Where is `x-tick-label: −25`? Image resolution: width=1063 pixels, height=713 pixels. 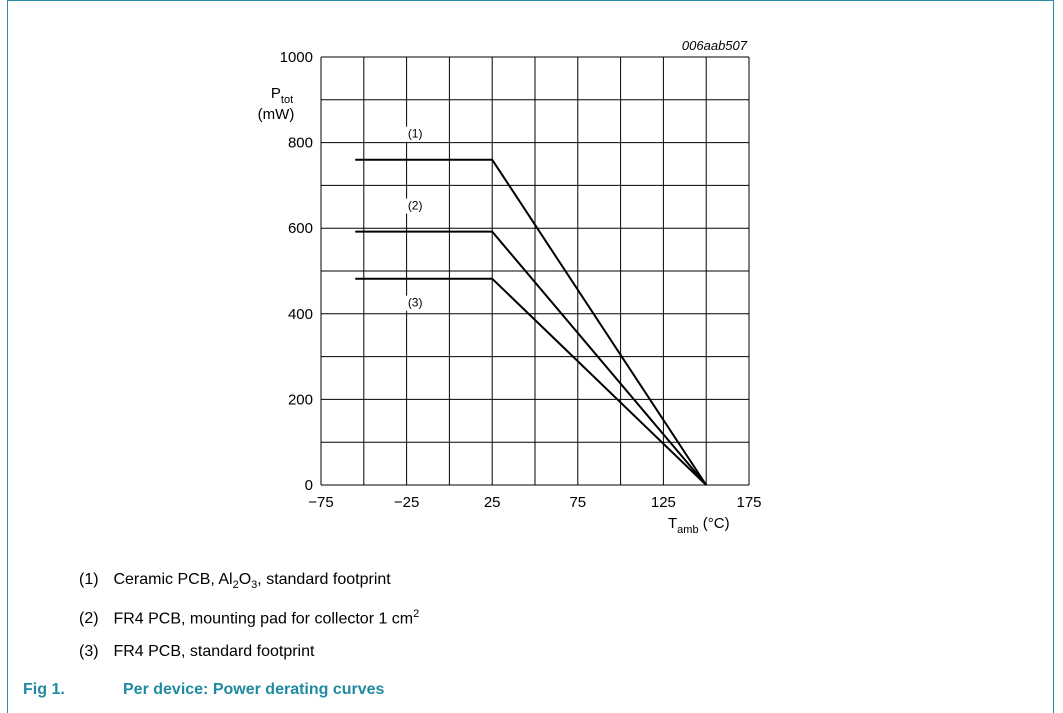 x-tick-label: −25 is located at coordinates (406, 502).